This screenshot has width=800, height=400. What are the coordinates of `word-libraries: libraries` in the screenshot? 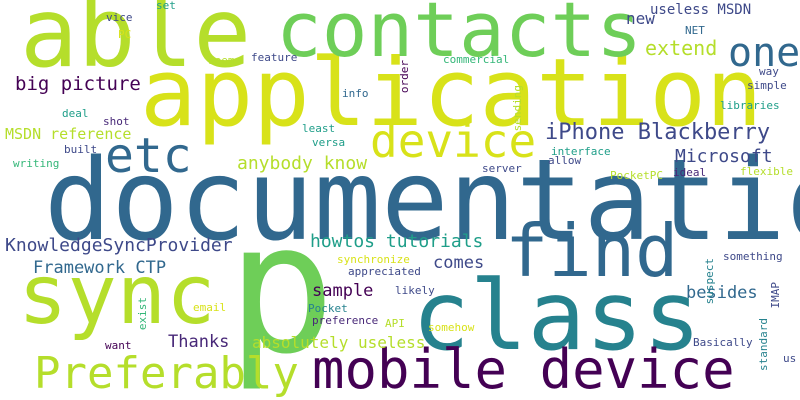 It's located at (750, 105).